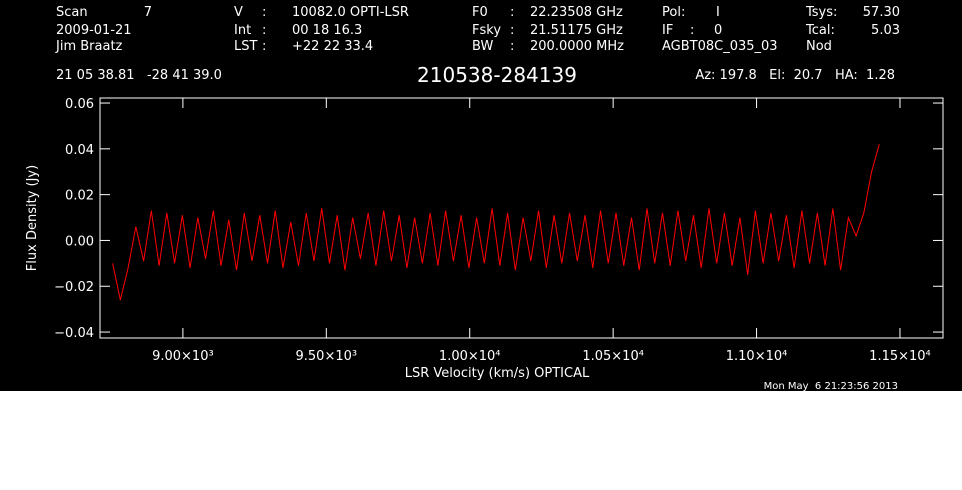 The image size is (962, 490). What do you see at coordinates (497, 75) in the screenshot?
I see `source-name: 210538-284139` at bounding box center [497, 75].